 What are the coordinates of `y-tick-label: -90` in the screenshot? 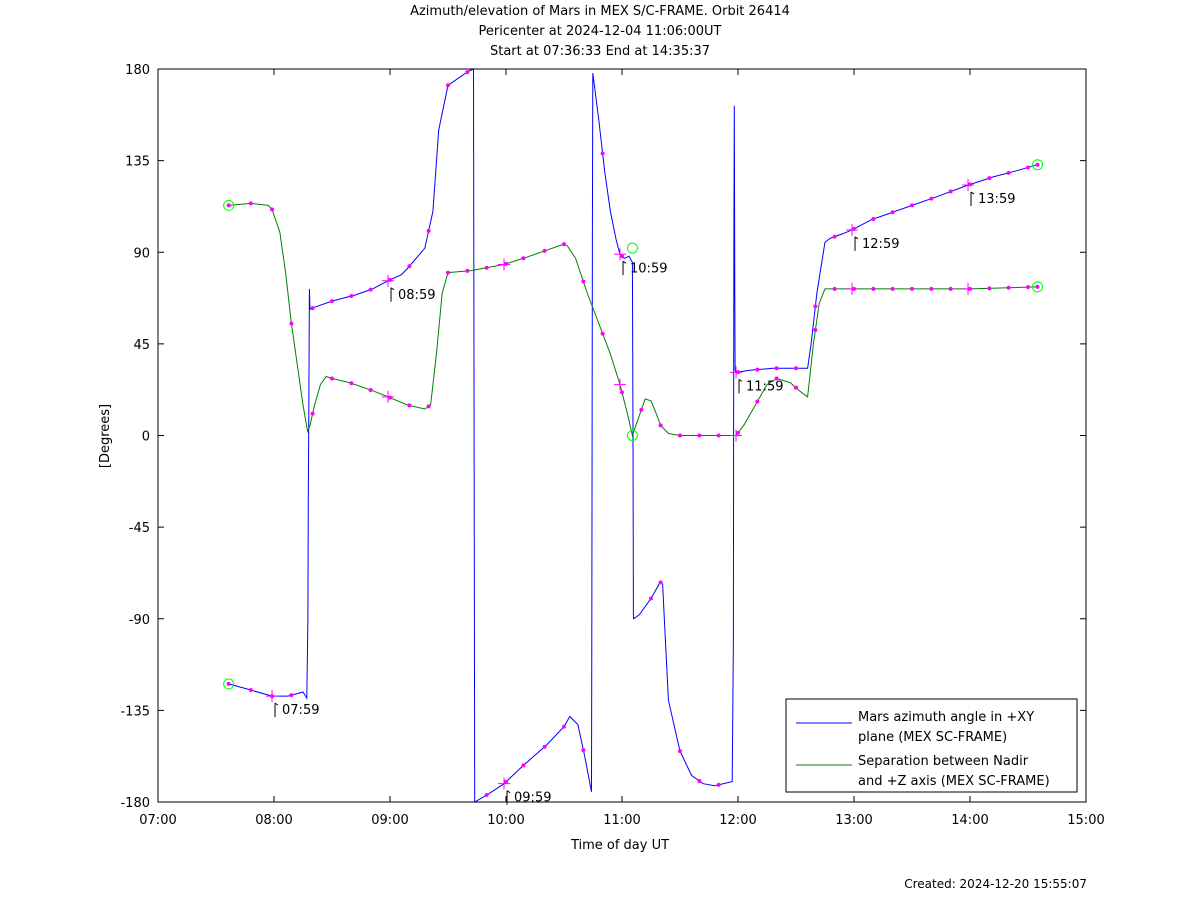 It's located at (139, 620).